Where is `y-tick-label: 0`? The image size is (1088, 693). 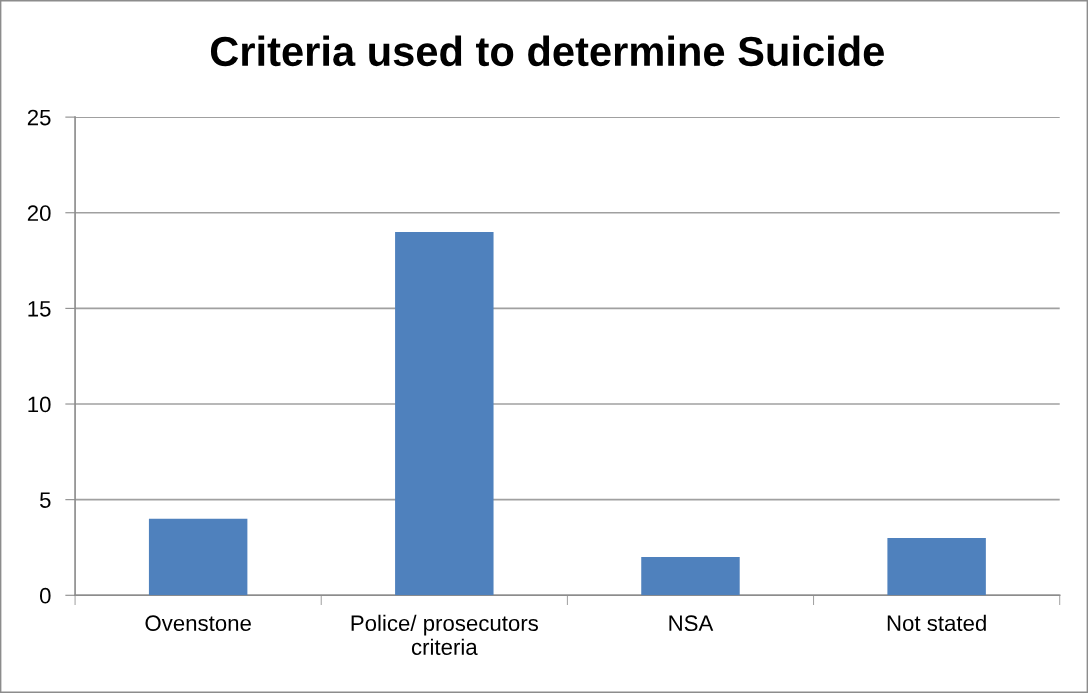
y-tick-label: 0 is located at coordinates (45, 595).